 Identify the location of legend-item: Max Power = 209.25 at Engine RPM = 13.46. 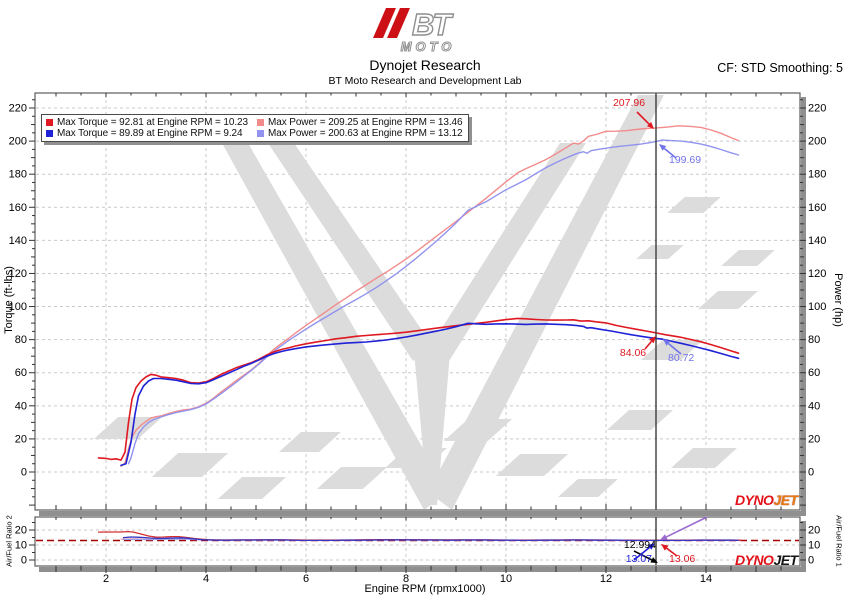
(360, 122).